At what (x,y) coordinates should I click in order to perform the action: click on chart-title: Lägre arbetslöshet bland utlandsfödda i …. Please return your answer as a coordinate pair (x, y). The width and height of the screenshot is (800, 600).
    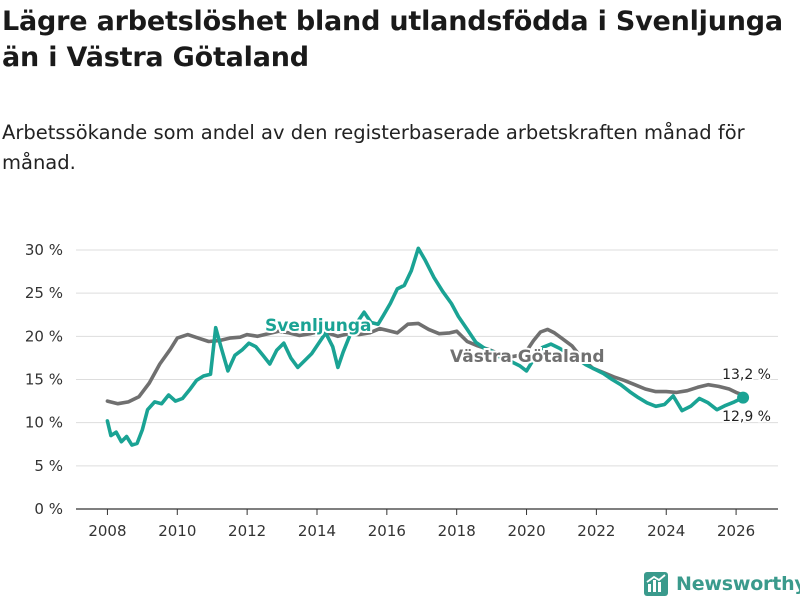
    Looking at the image, I should click on (392, 39).